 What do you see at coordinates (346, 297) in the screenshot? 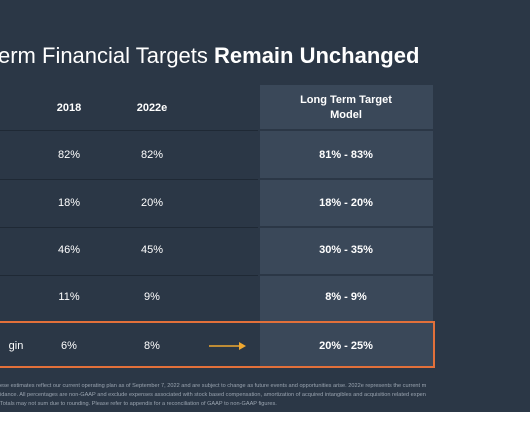
I see `cell: 8% - 9%` at bounding box center [346, 297].